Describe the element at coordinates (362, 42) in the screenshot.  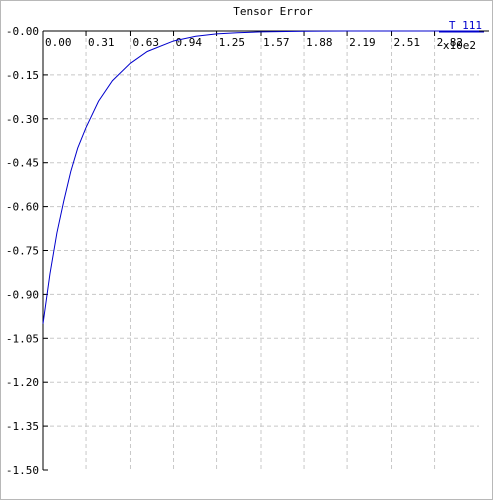
I see `x-tick-label: 2.19` at that location.